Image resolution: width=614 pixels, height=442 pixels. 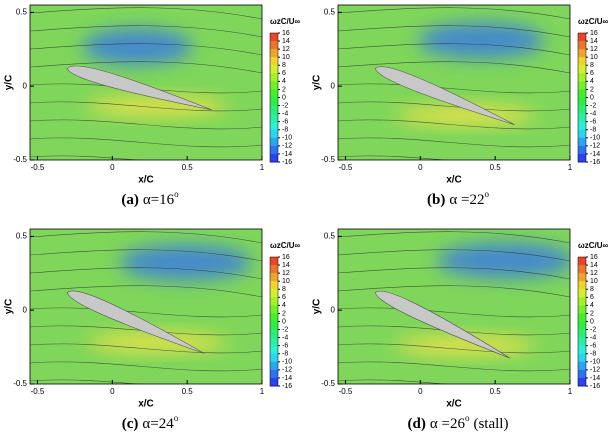 What do you see at coordinates (592, 65) in the screenshot?
I see `colorbar-tick-label: 8` at bounding box center [592, 65].